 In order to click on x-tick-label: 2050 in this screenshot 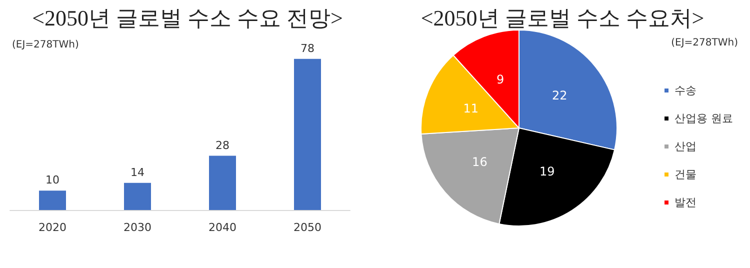, I will do `click(308, 227)`.